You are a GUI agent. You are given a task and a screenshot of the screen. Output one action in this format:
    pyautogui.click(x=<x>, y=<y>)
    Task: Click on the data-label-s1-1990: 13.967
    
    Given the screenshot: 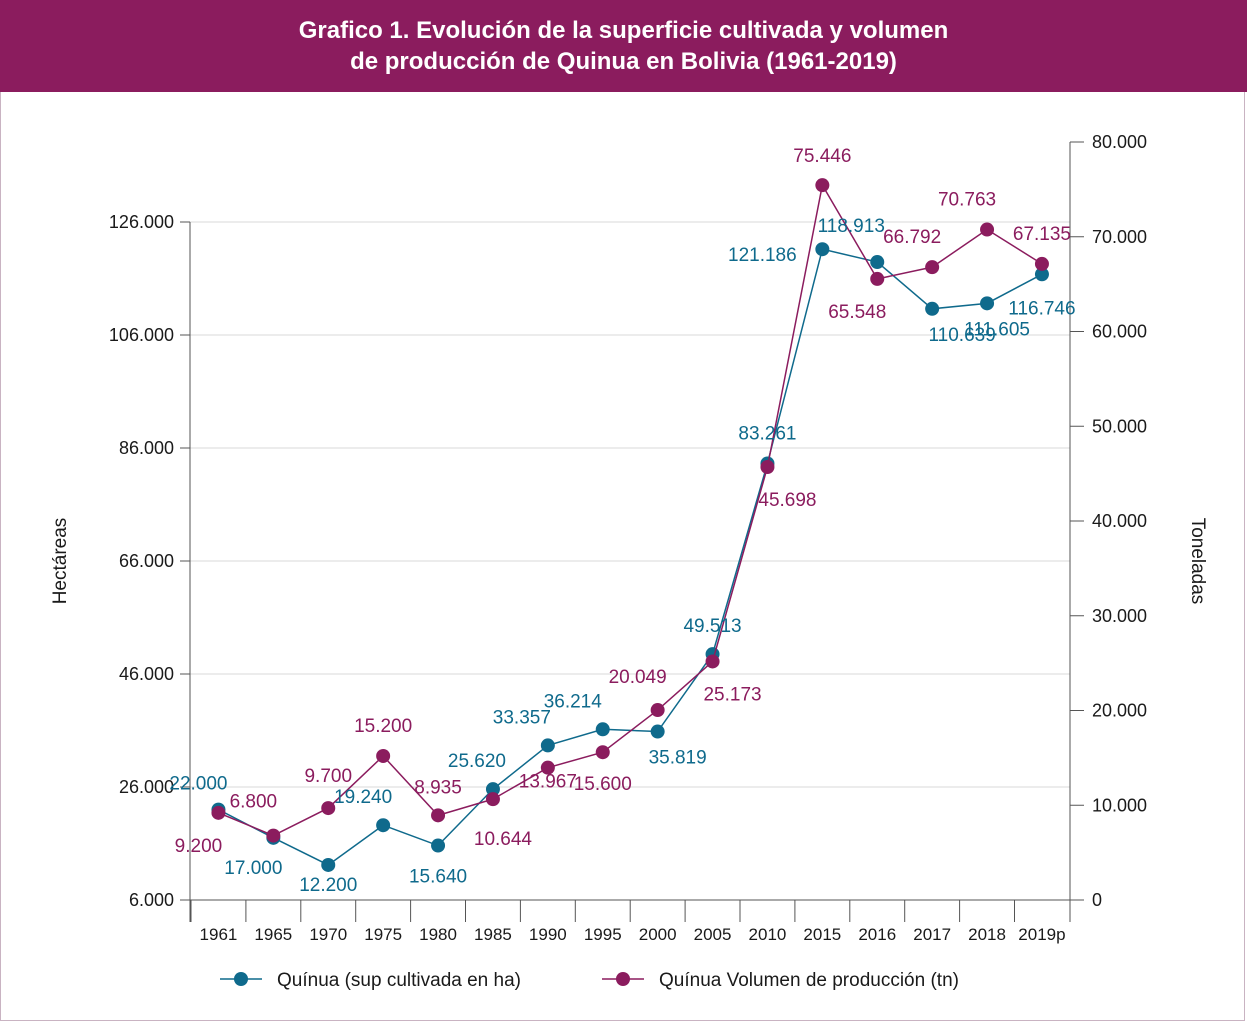 What is the action you would take?
    pyautogui.click(x=548, y=782)
    